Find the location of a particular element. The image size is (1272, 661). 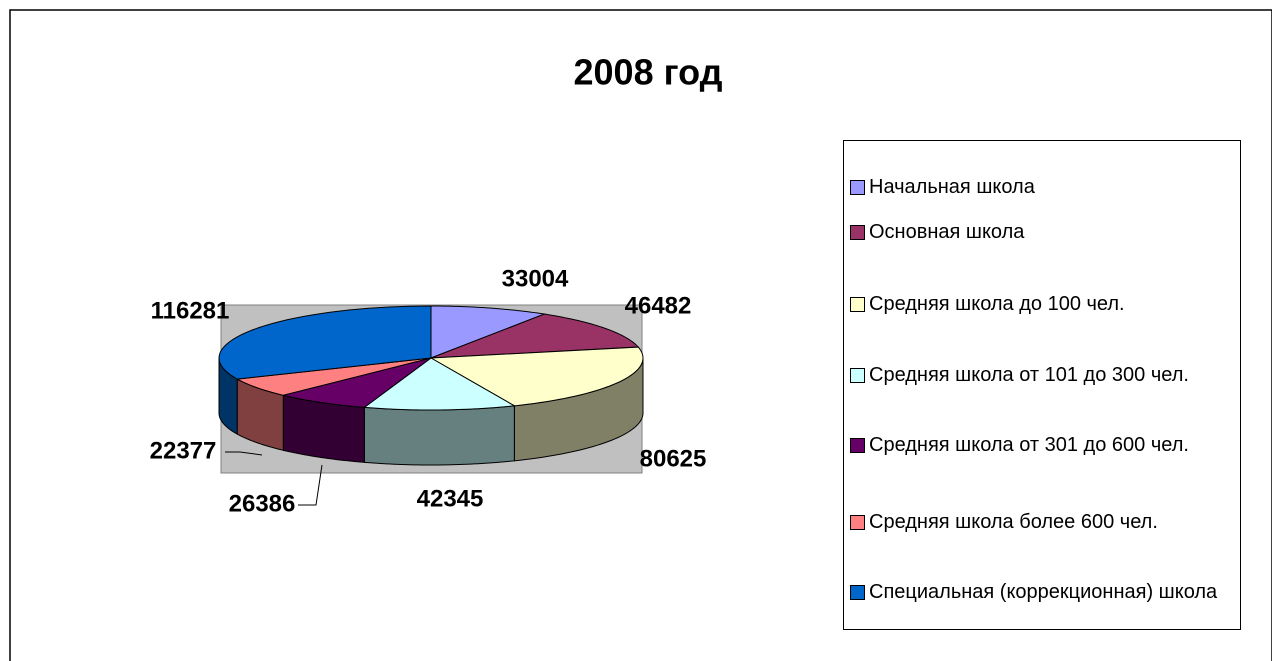

data-label: 80625 is located at coordinates (673, 458).